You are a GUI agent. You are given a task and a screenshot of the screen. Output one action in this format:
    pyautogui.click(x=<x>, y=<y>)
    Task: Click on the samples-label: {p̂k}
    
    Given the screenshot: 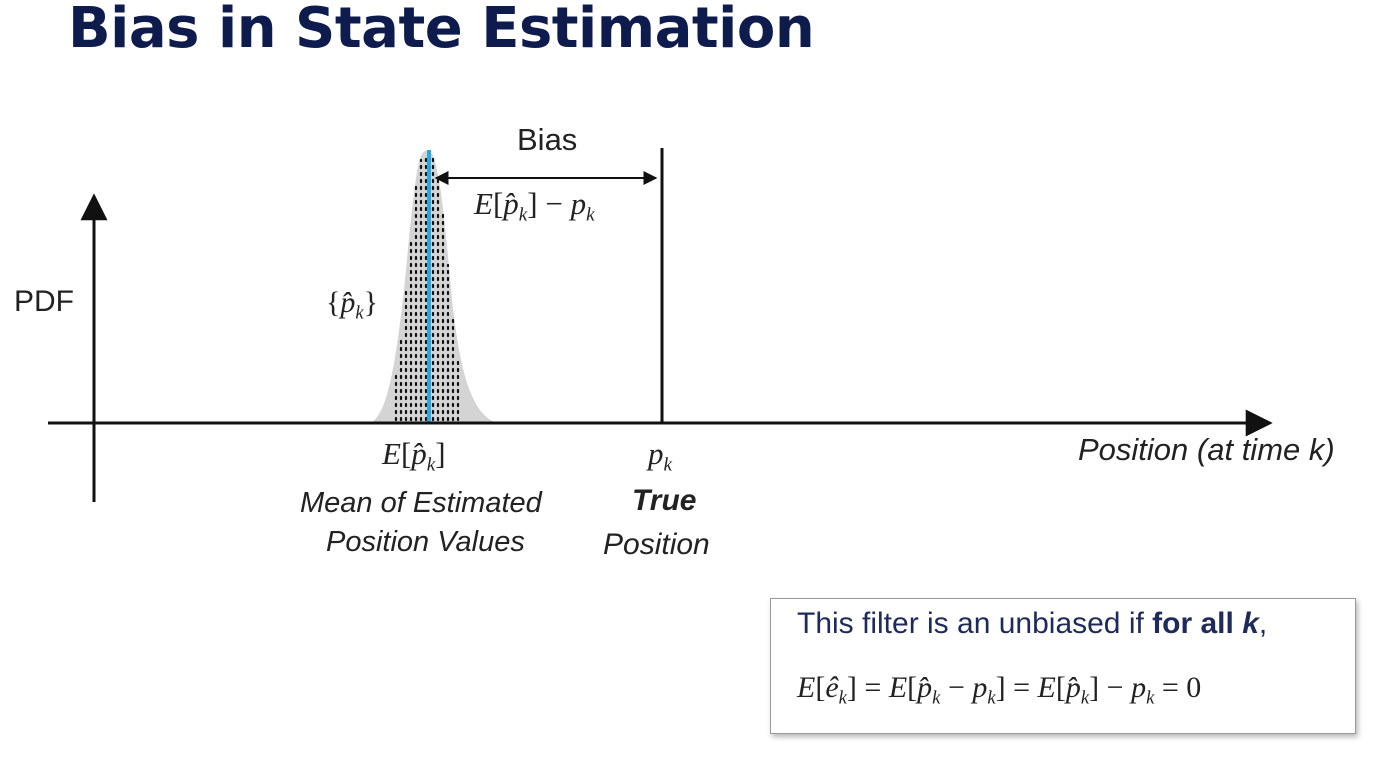 What is the action you would take?
    pyautogui.click(x=352, y=305)
    